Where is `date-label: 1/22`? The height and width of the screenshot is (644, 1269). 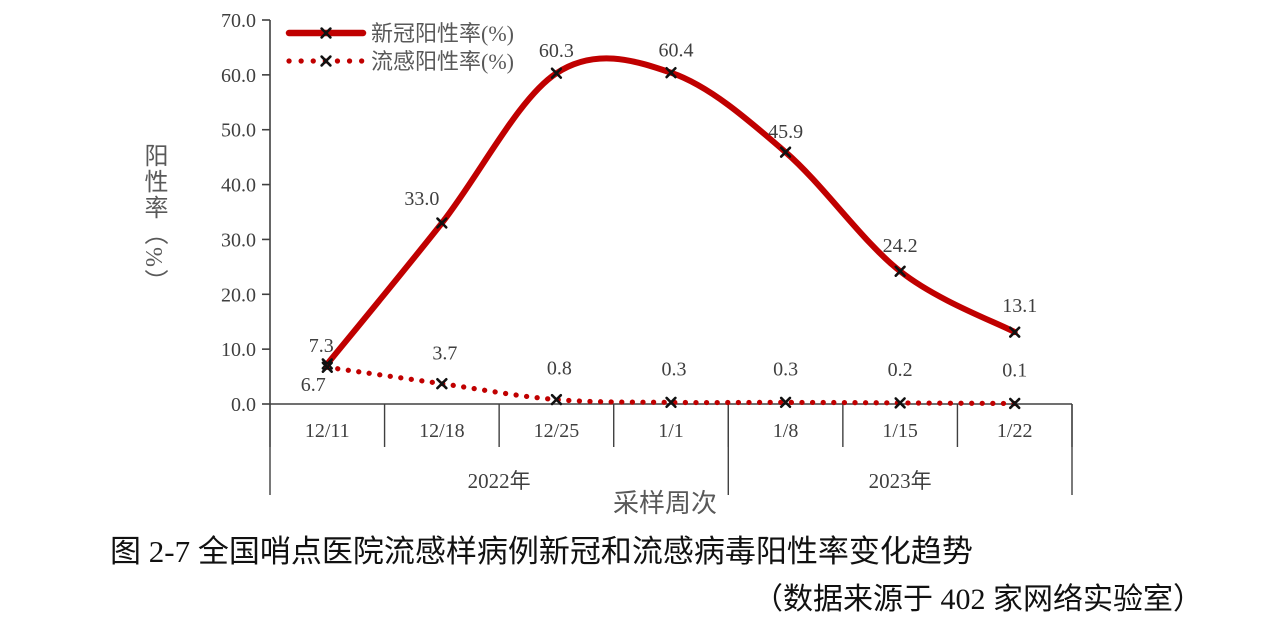
date-label: 1/22 is located at coordinates (1015, 431).